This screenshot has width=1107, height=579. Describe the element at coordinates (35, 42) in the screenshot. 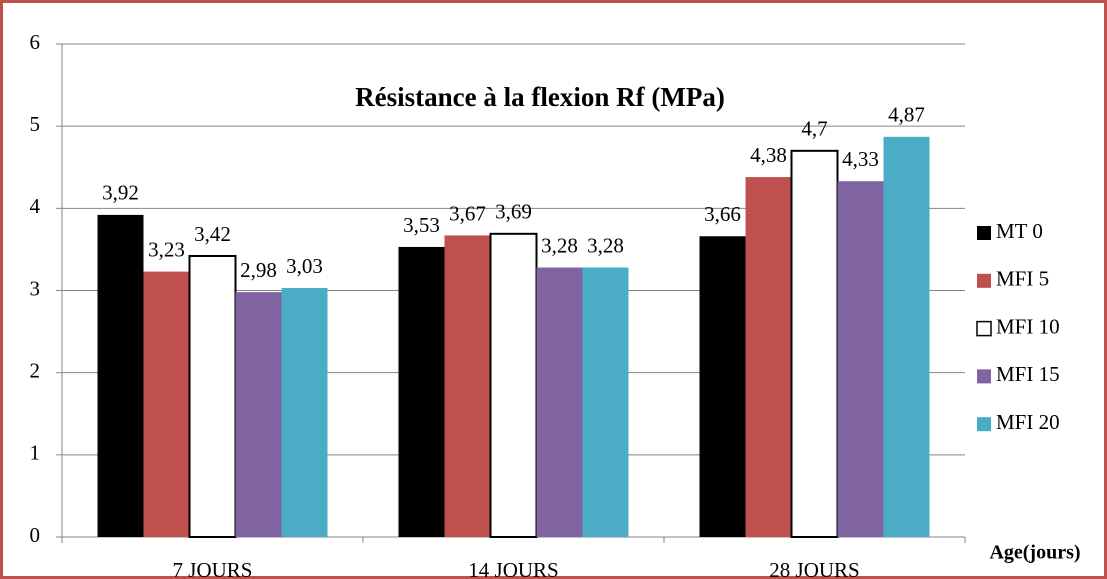

I see `y-tick-label: 6` at that location.